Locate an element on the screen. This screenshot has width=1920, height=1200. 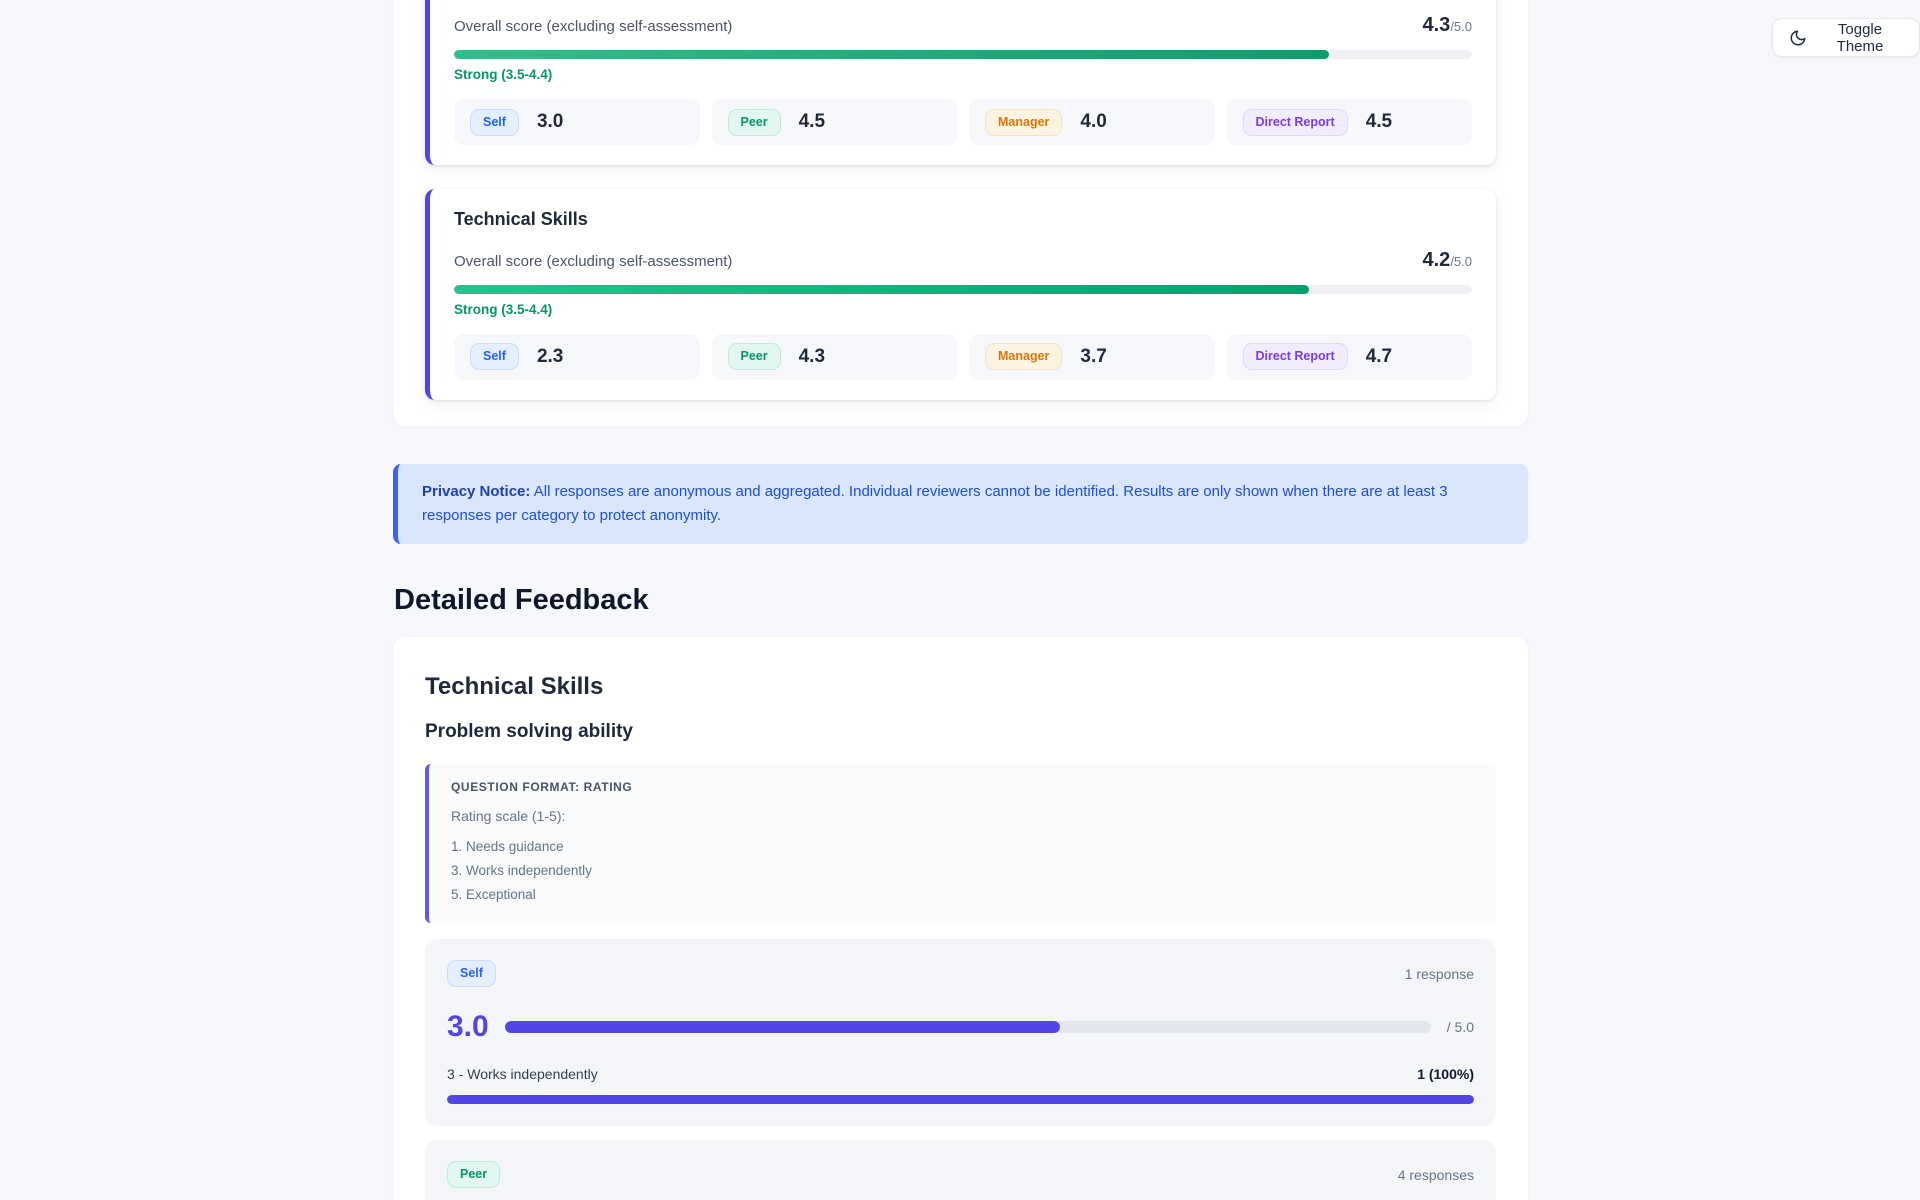
rating-scale-item: 3. Works independently is located at coordinates (521, 870).